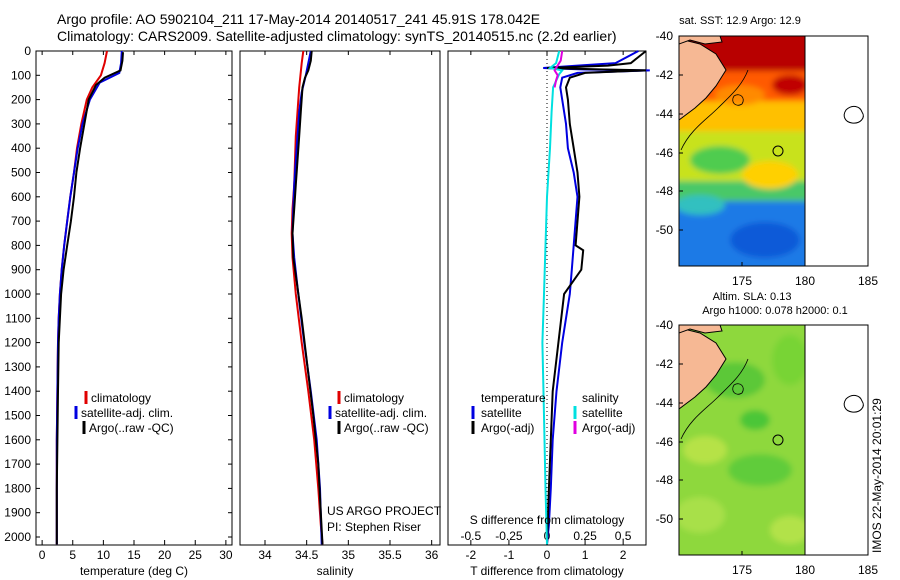 Image resolution: width=900 pixels, height=580 pixels. I want to click on temperature-series, so click(89, 297).